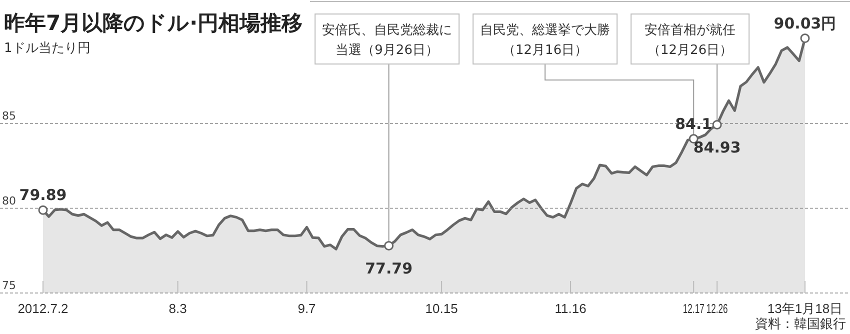 The width and height of the screenshot is (850, 334). I want to click on annotation: 安倍氏、自民党総裁に当選（9月26日）, so click(387, 40).